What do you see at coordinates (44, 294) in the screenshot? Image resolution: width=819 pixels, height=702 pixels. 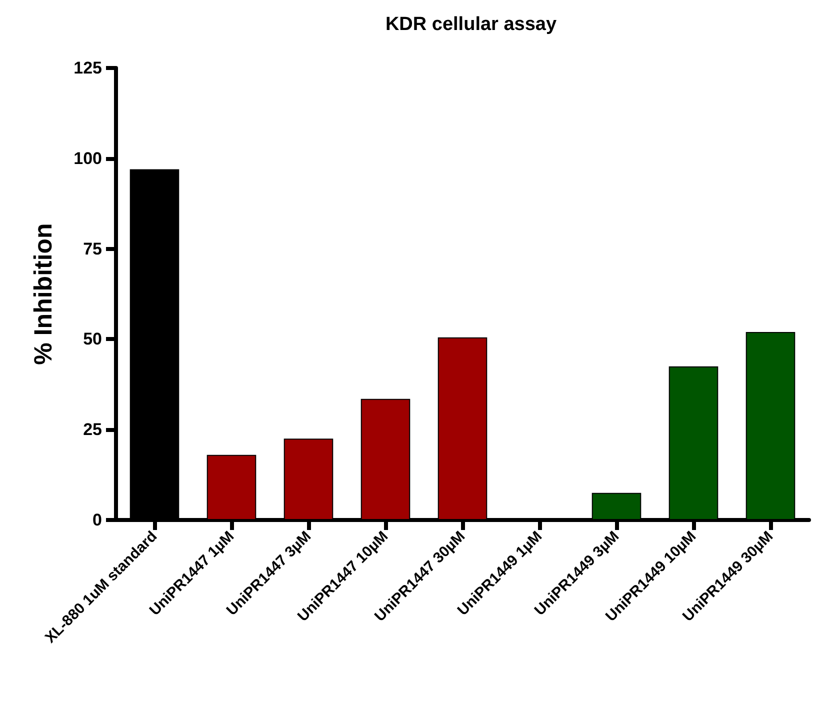 I see `y-axis-title: % Inhibition` at bounding box center [44, 294].